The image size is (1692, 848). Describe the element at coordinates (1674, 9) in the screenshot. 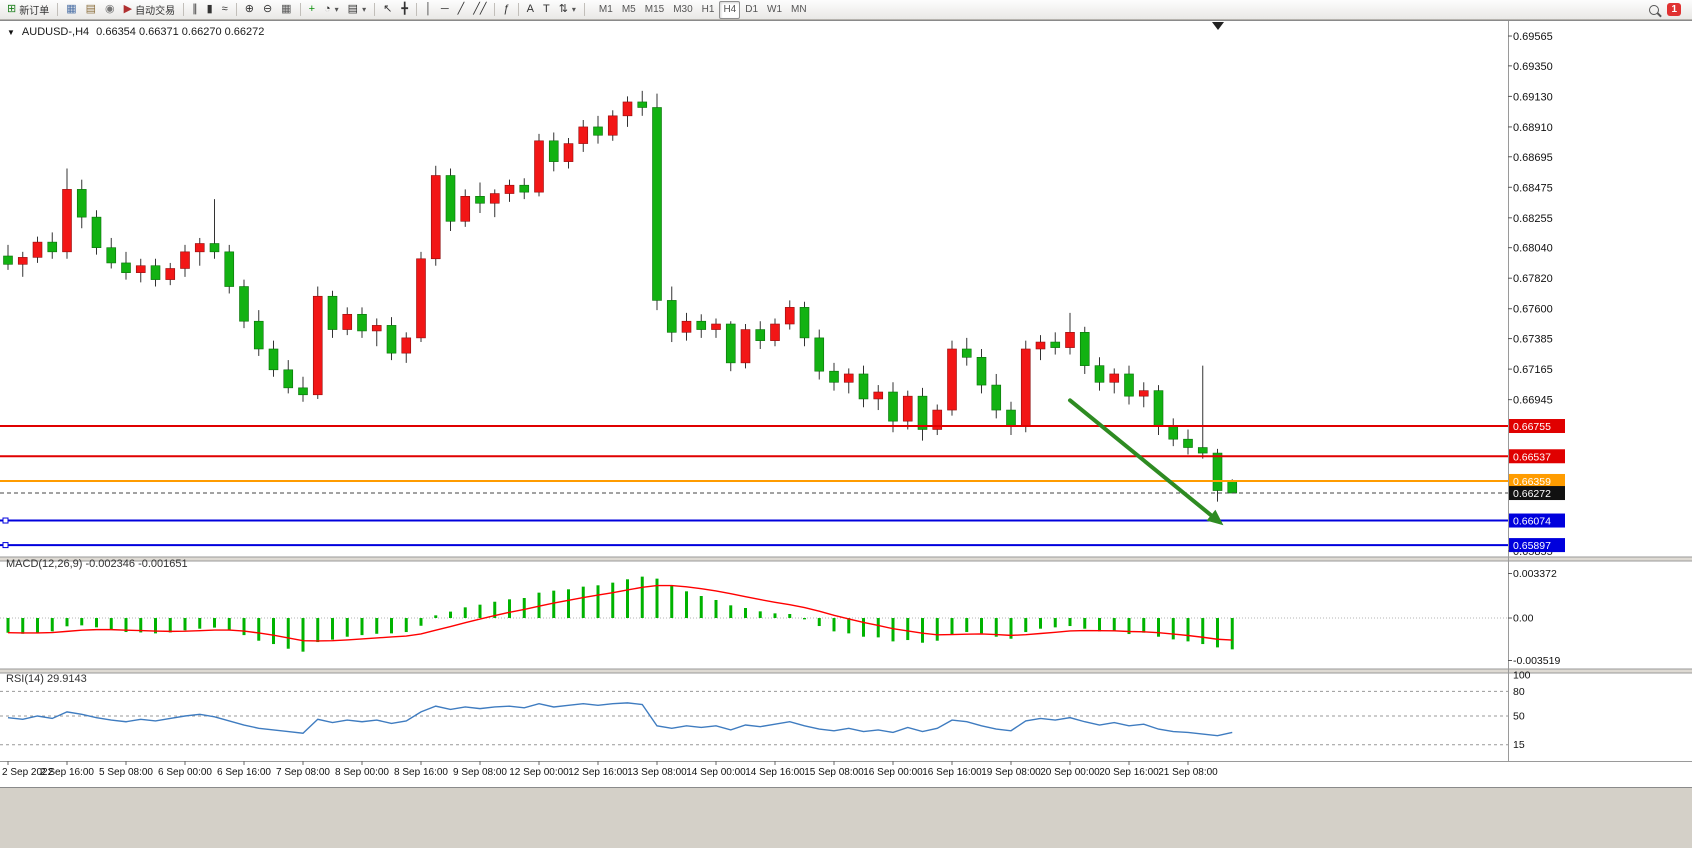

I see `notification-badge: 1` at that location.